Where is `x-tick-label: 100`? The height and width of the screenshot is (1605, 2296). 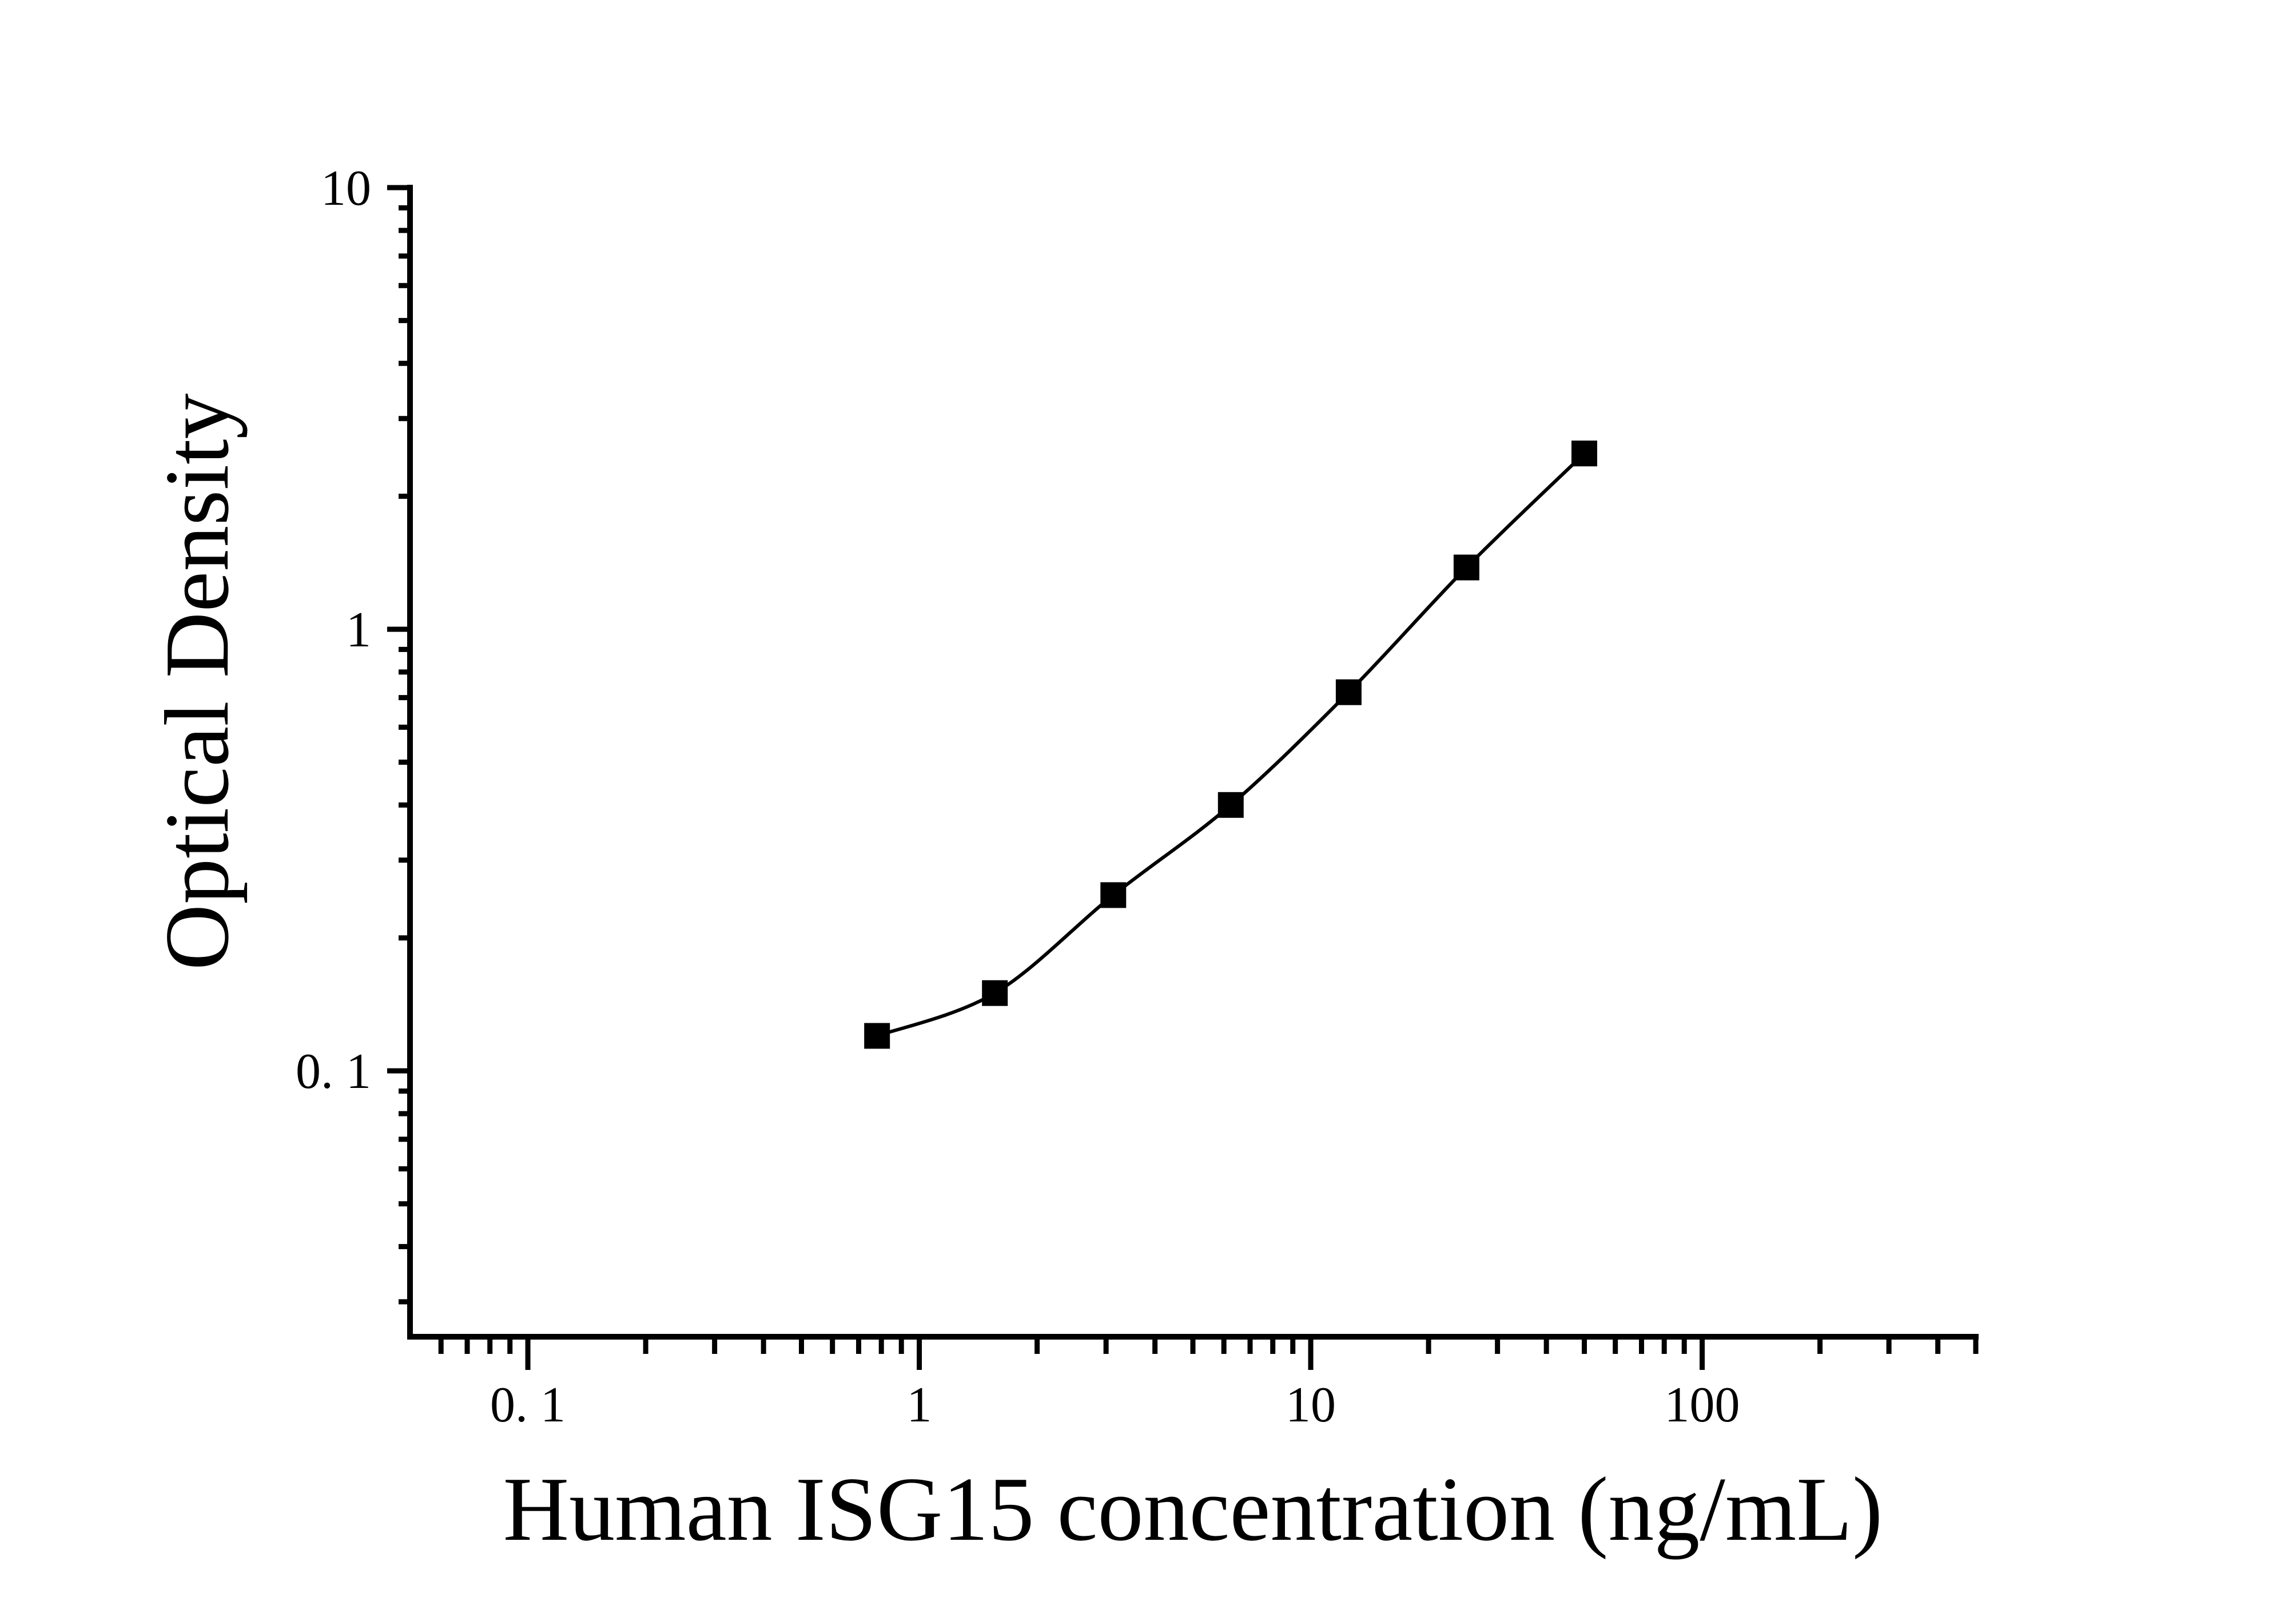
x-tick-label: 100 is located at coordinates (1703, 1405).